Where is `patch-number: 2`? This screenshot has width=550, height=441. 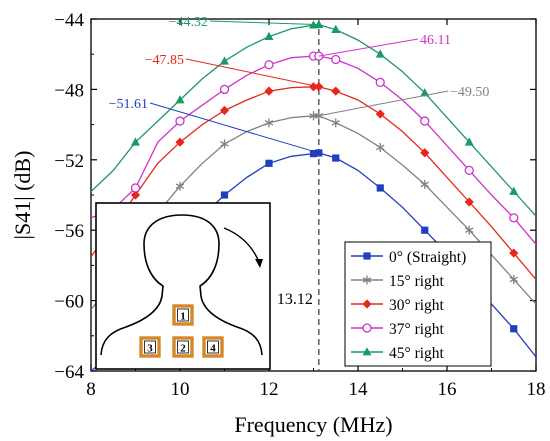
patch-number: 2 is located at coordinates (183, 349).